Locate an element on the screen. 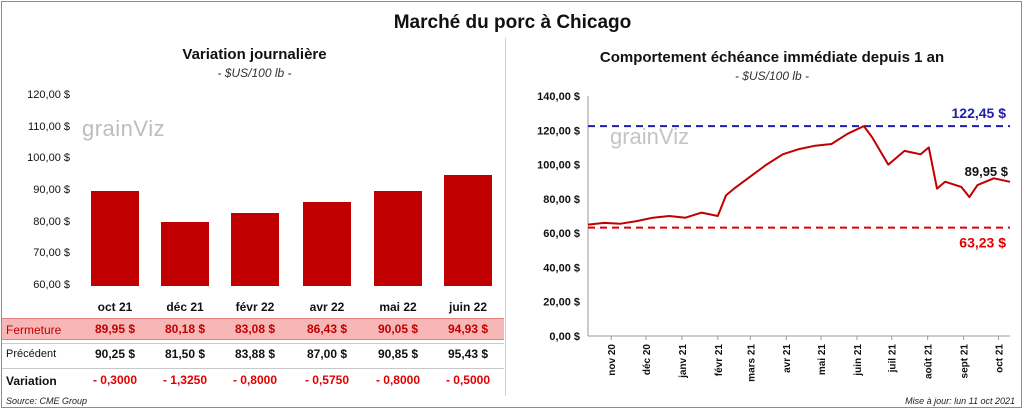 This screenshot has width=1024, height=410. precedent-cell: 81,50 $ is located at coordinates (185, 354).